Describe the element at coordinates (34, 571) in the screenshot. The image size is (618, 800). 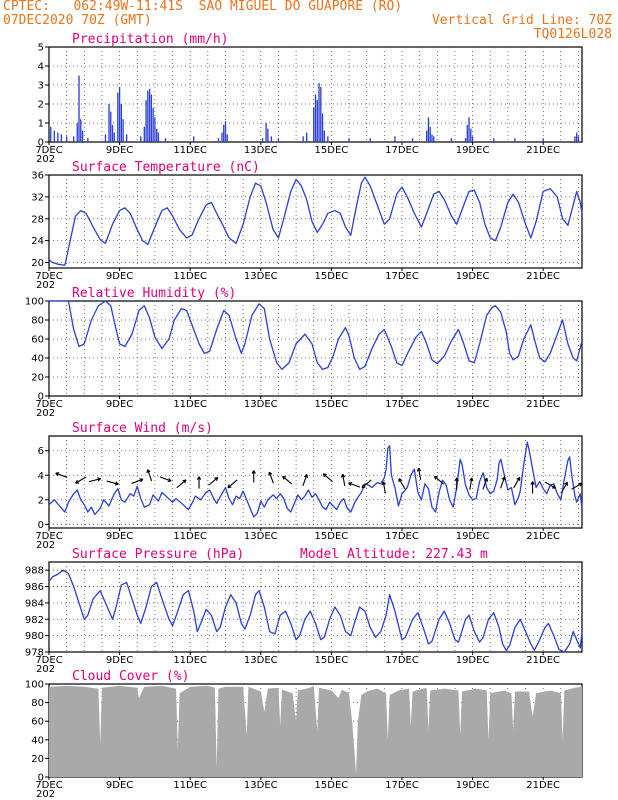
I see `y-tick-label: 988` at that location.